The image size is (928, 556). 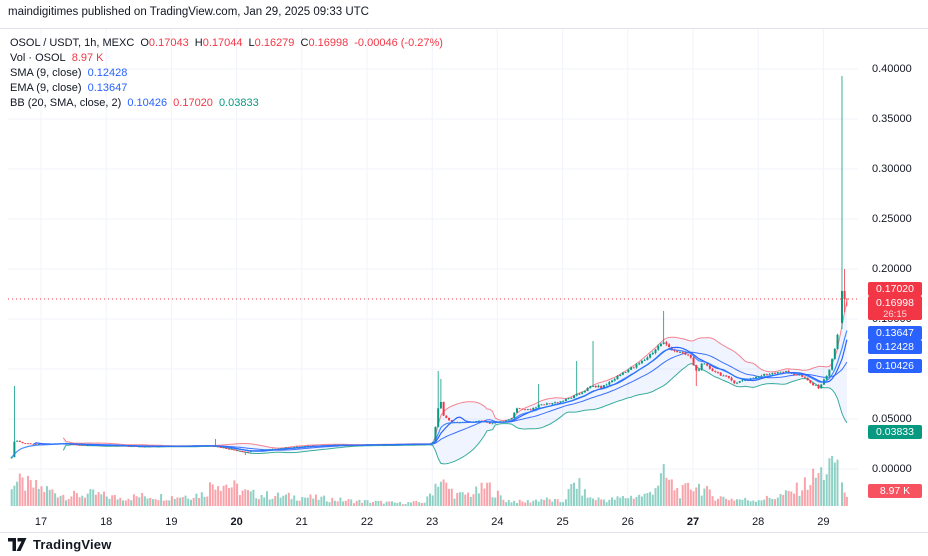 What do you see at coordinates (198, 43) in the screenshot?
I see `high-label: H` at bounding box center [198, 43].